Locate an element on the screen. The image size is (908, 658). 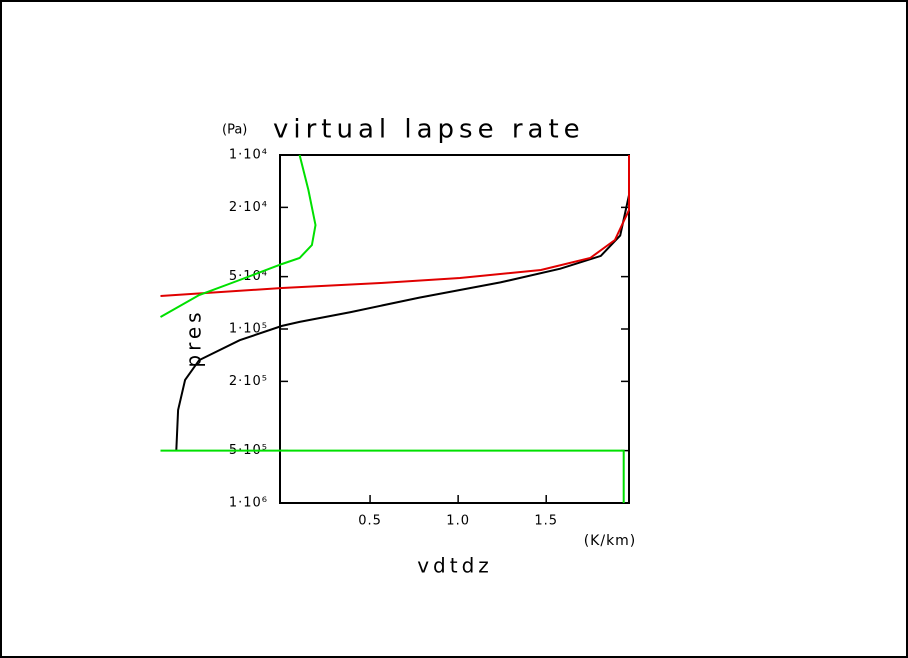
line-series is located at coordinates (395, 226).